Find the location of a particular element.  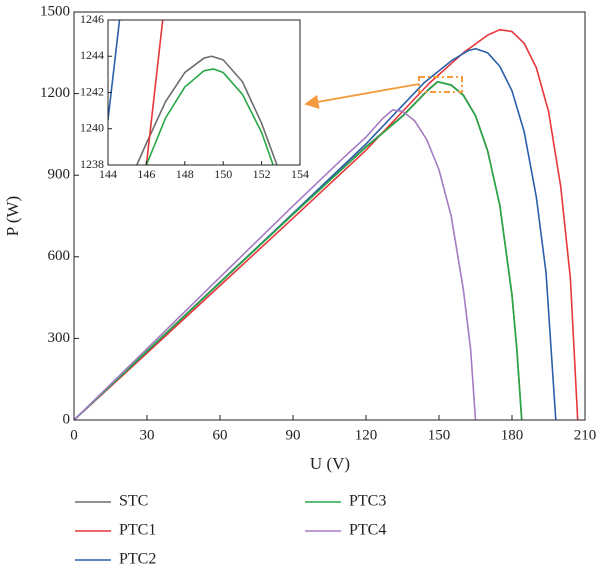

inset-frame is located at coordinates (204, 92).